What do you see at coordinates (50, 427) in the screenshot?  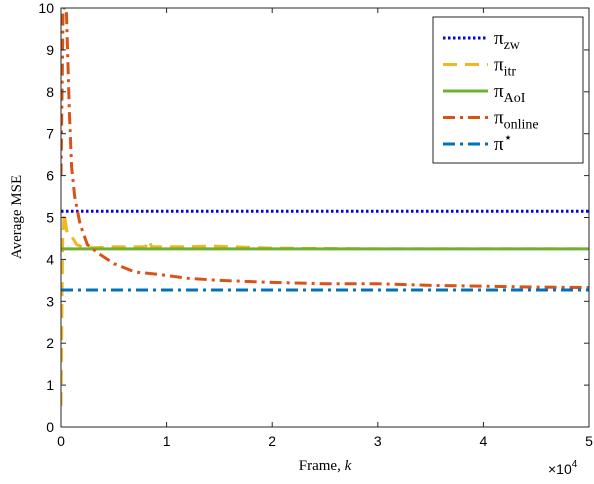 I see `y-tick-label: 0` at bounding box center [50, 427].